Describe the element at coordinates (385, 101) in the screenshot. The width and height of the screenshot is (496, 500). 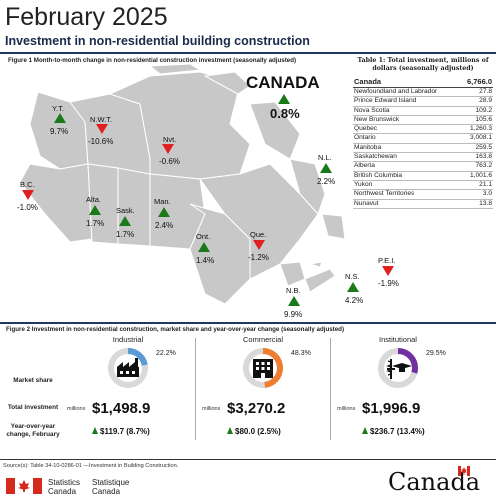
I see `table-cell-name: Prince Edward Island` at that location.